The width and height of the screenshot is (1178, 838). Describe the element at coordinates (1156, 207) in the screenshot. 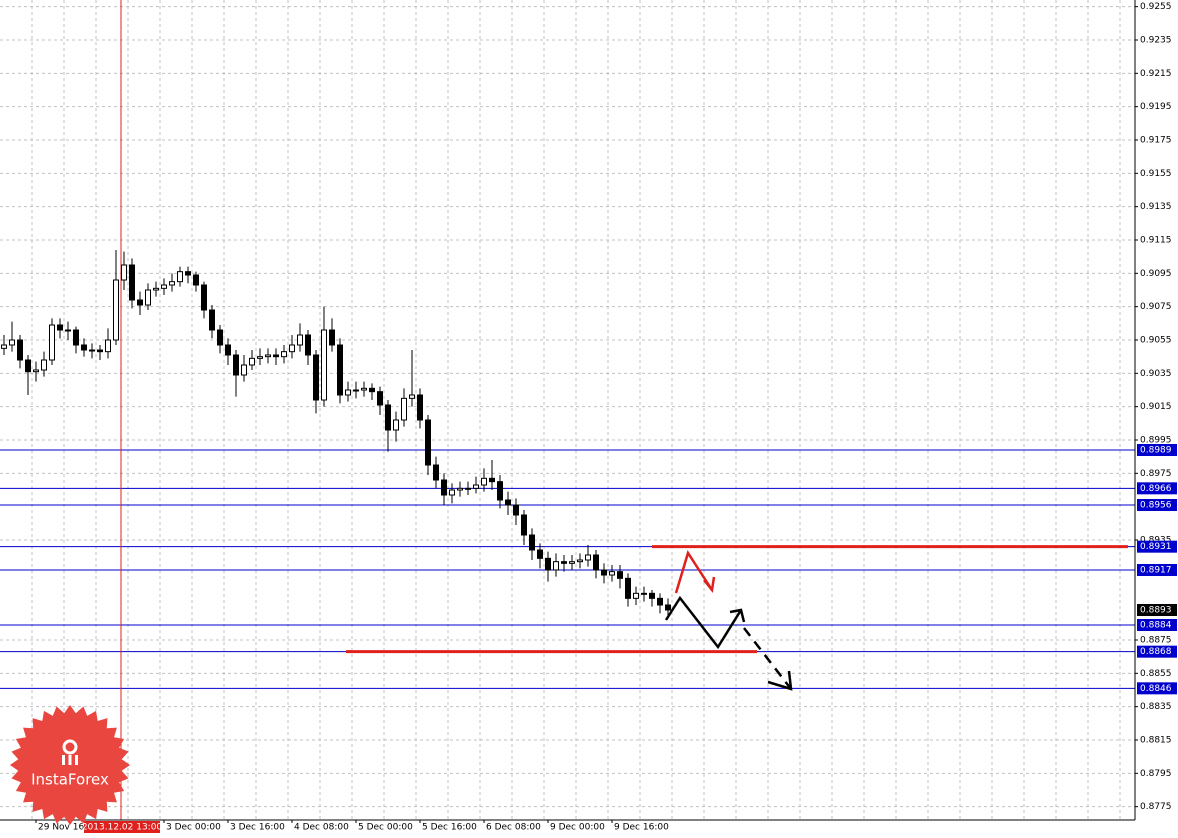

I see `y-tick-label: 0.9135` at that location.